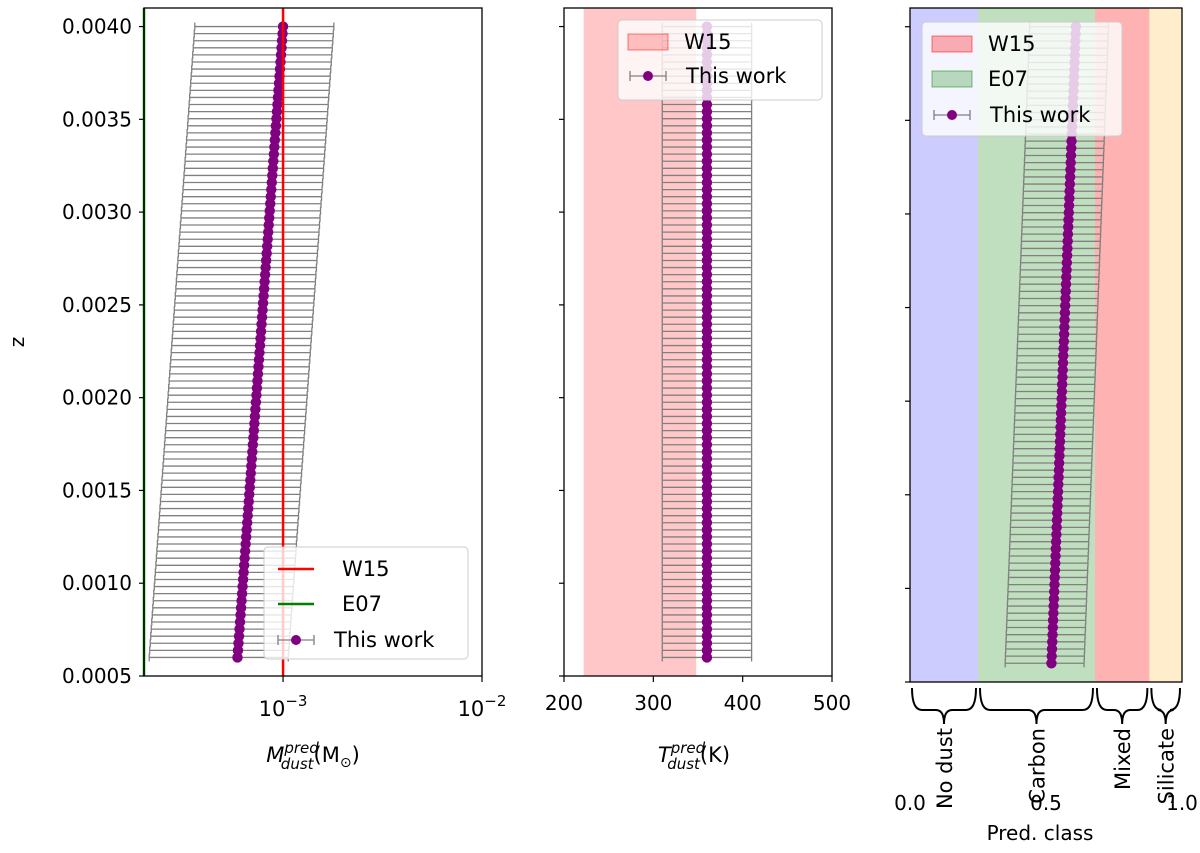 The width and height of the screenshot is (1200, 853). What do you see at coordinates (1167, 766) in the screenshot?
I see `class-label: Silicate` at bounding box center [1167, 766].